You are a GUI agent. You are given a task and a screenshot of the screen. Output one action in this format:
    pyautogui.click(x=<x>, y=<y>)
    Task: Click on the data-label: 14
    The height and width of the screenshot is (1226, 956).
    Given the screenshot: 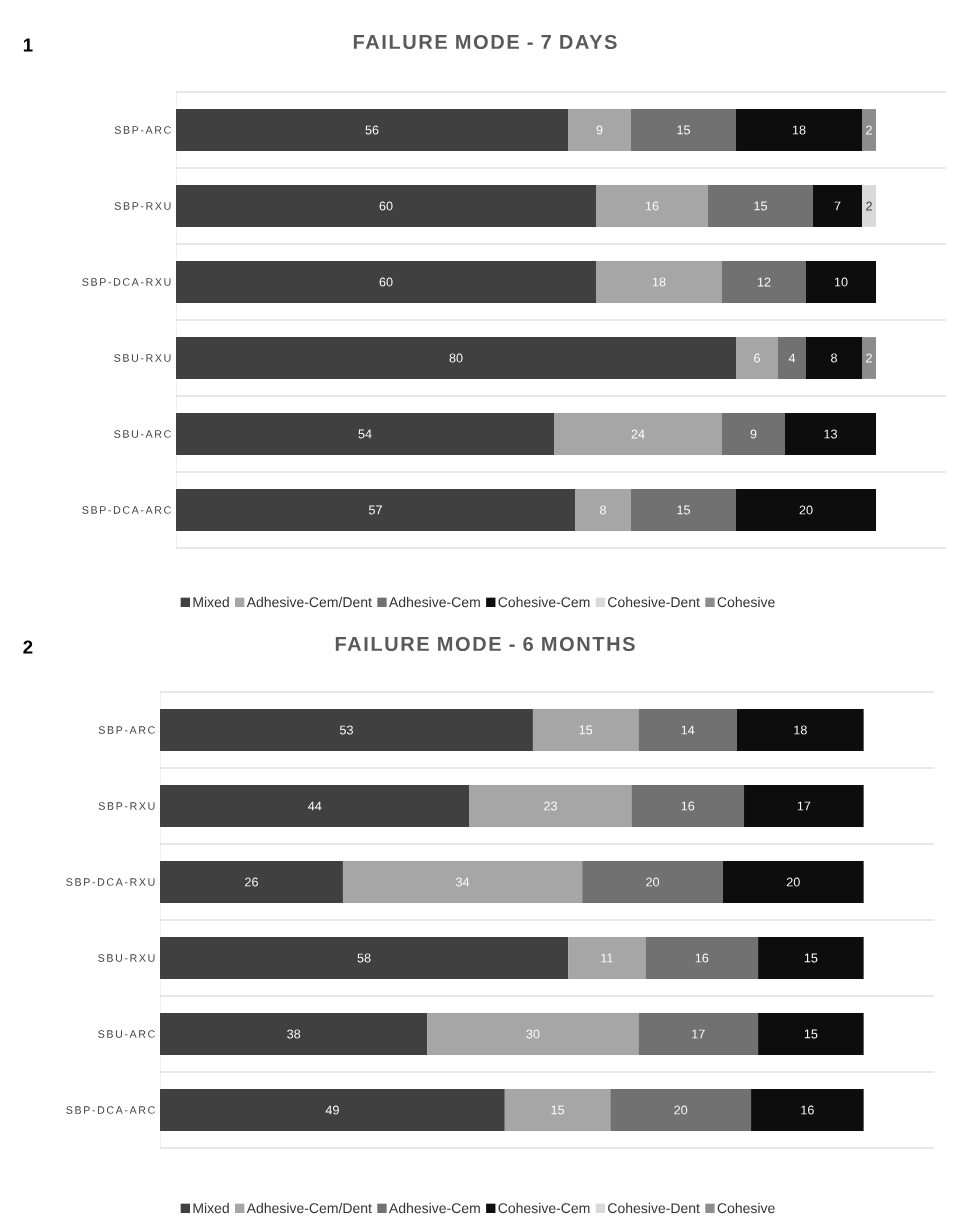 What is the action you would take?
    pyautogui.click(x=688, y=730)
    